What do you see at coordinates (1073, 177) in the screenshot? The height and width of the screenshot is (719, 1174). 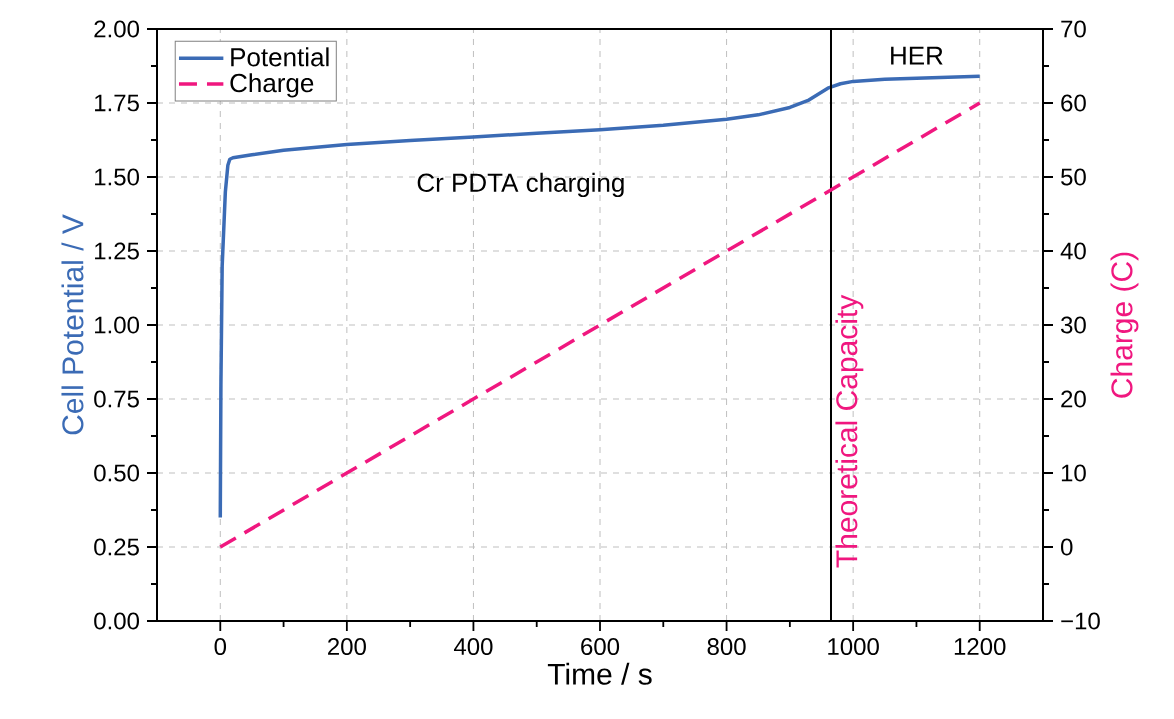 I see `y2-tick-label: 50` at bounding box center [1073, 177].